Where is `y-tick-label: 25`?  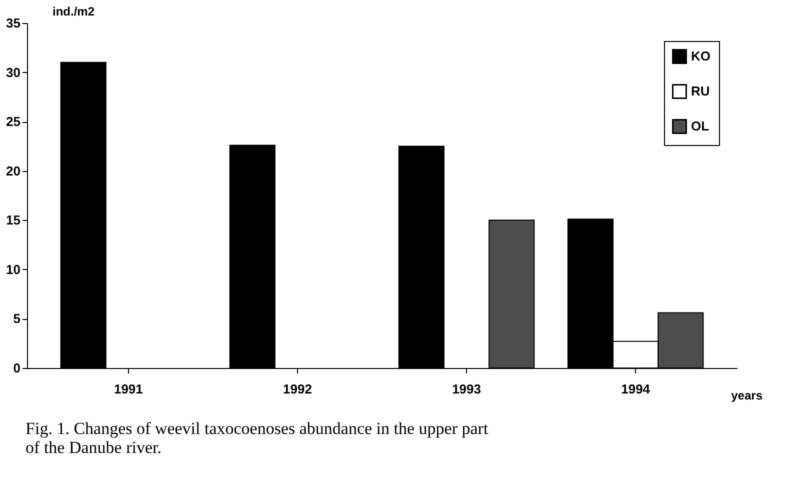 y-tick-label: 25 is located at coordinates (13, 122).